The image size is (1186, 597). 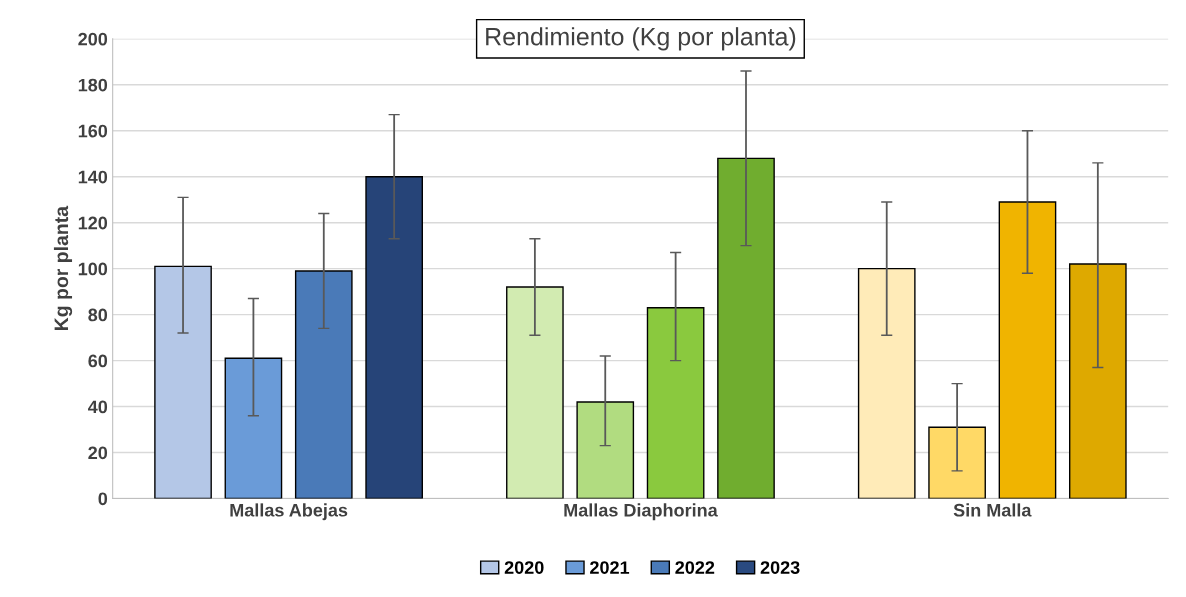 What do you see at coordinates (780, 567) in the screenshot?
I see `legend-label: 2023` at bounding box center [780, 567].